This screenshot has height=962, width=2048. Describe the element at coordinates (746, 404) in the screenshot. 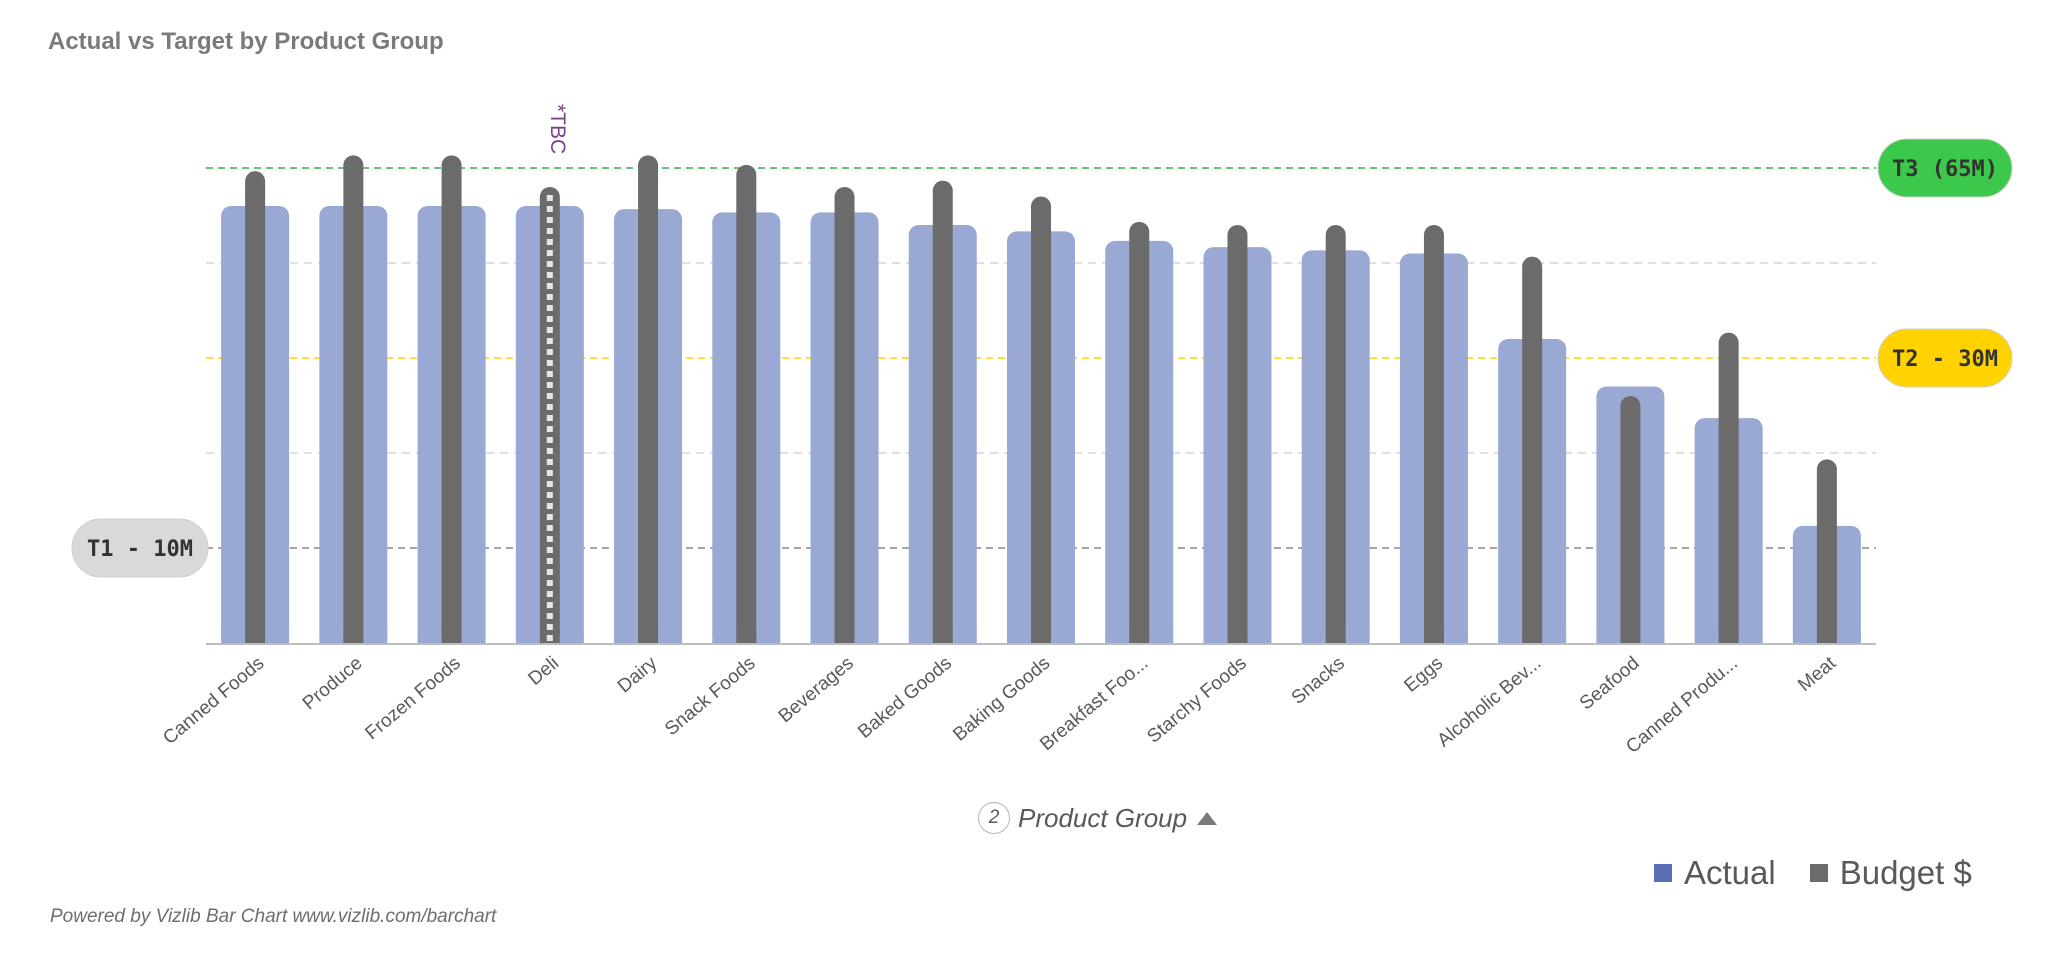

I see `bar-budget-snack-foods` at that location.